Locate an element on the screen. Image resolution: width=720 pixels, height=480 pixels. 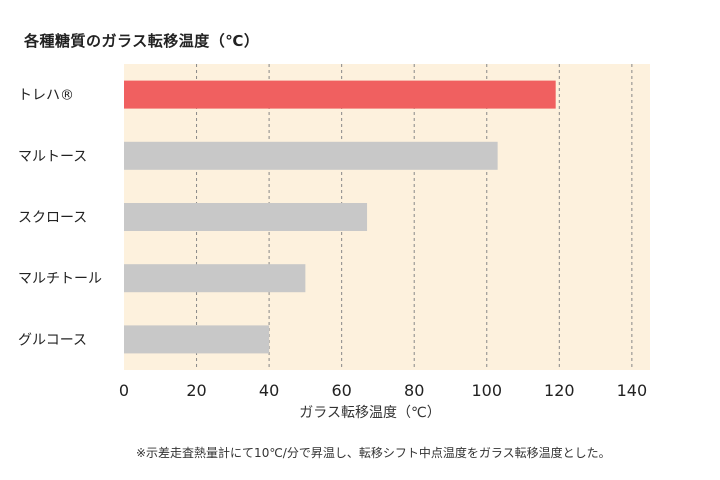
x-tick-label: 100 is located at coordinates (486, 390).